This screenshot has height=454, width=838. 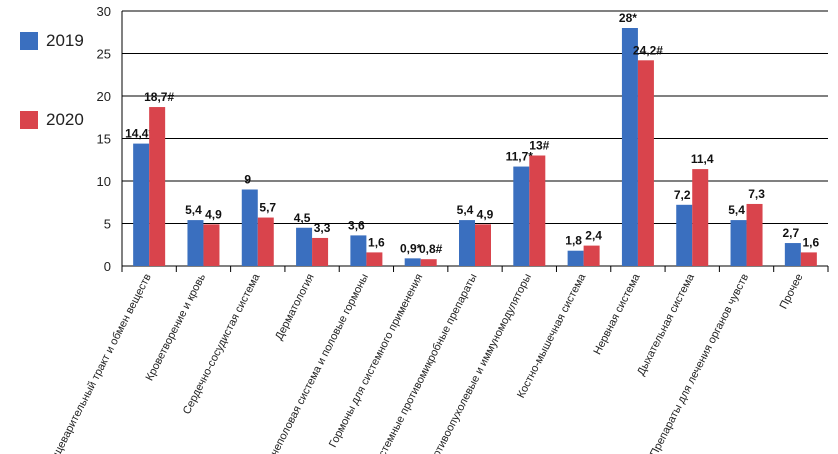 I want to click on y-tick-label-25: 25, so click(x=104, y=54).